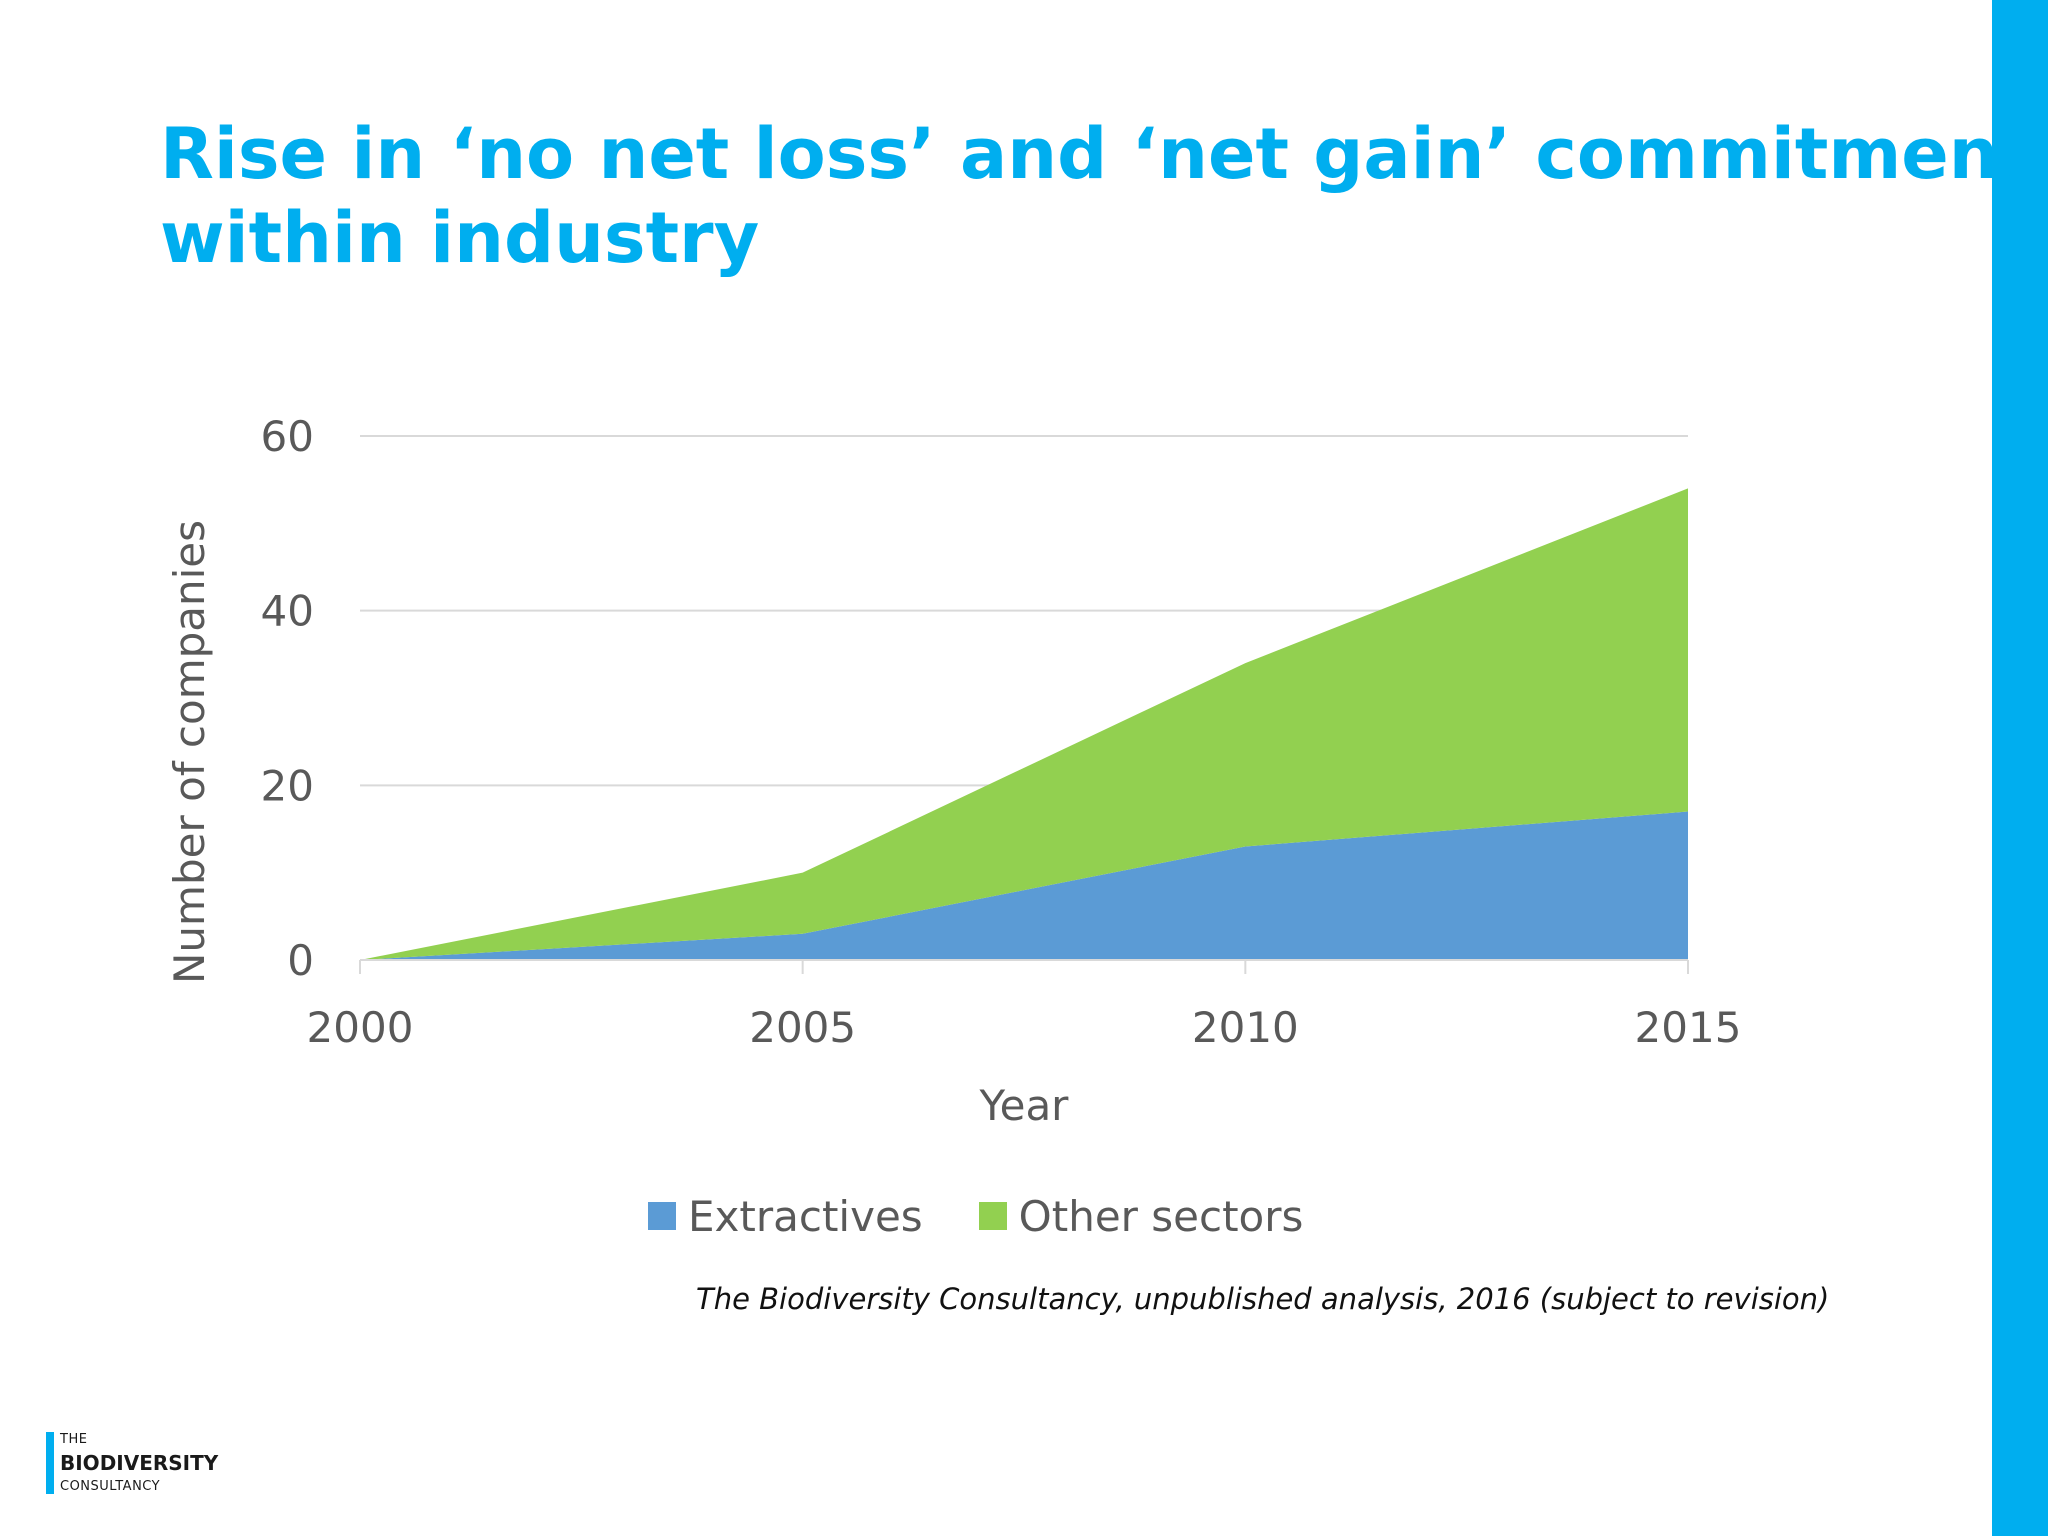 Image resolution: width=2048 pixels, height=1536 pixels. I want to click on logo-line-the: THE, so click(74, 1439).